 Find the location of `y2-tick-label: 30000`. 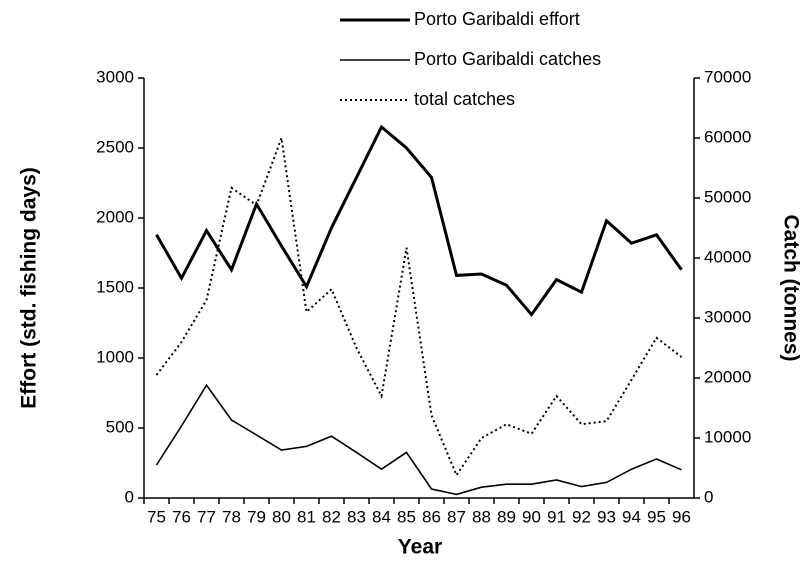

y2-tick-label: 30000 is located at coordinates (727, 316).